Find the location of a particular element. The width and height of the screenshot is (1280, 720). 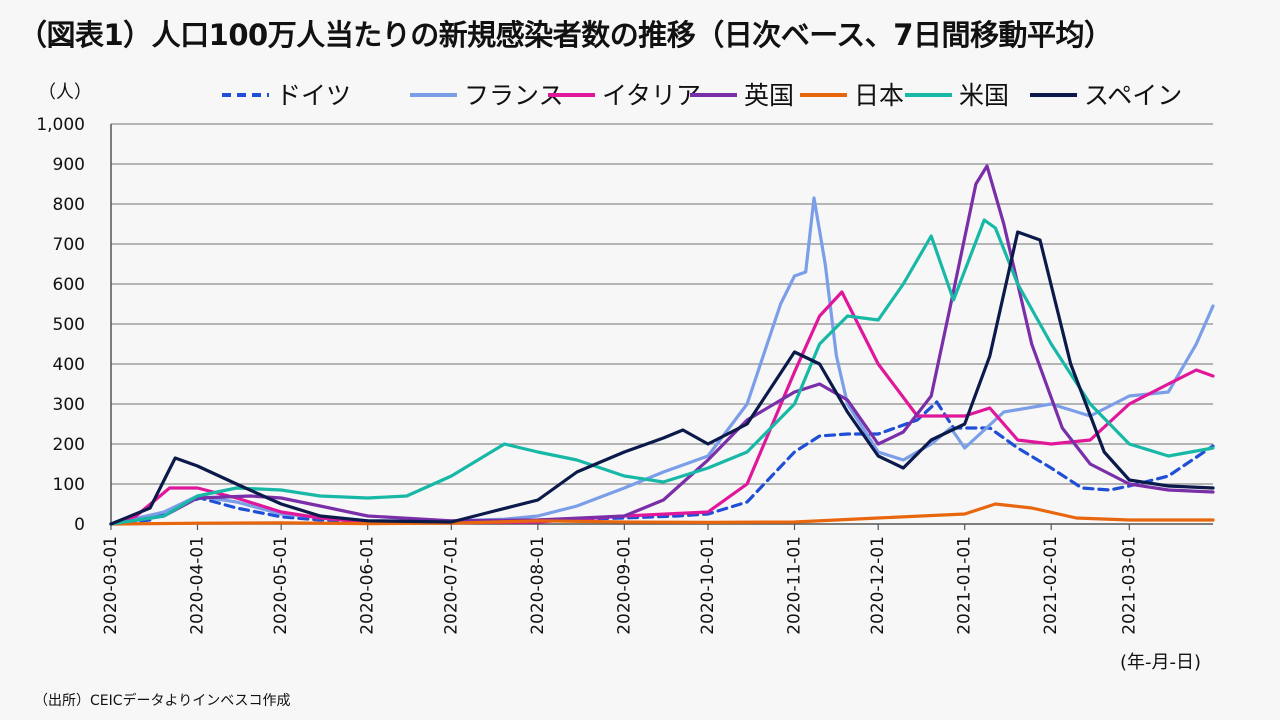

y-axis-unit-label: （人） is located at coordinates (65, 92).